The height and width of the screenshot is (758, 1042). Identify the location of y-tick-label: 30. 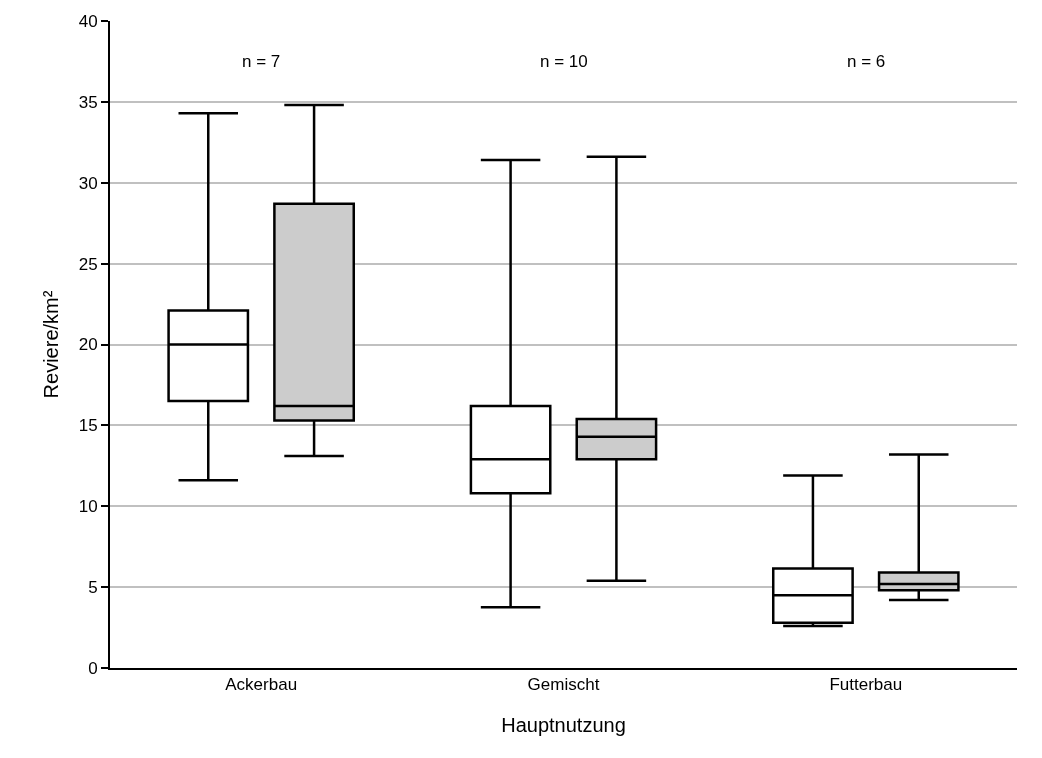
(88, 183).